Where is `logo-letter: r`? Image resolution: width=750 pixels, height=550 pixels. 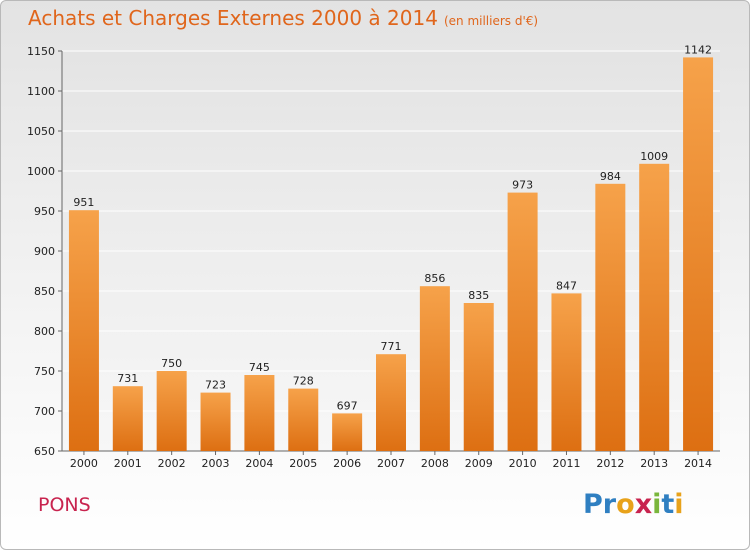
logo-letter: r is located at coordinates (609, 504).